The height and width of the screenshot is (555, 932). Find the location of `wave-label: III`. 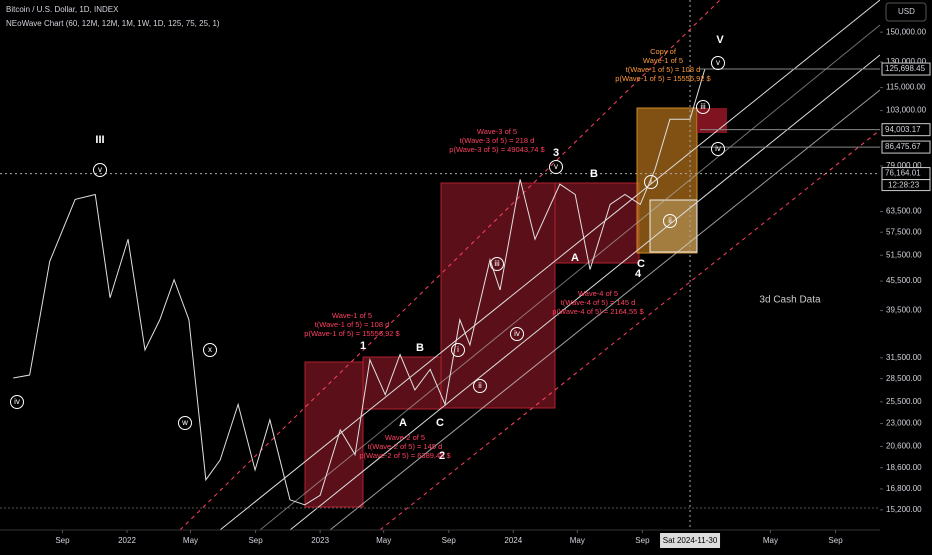

wave-label: III is located at coordinates (99, 140).